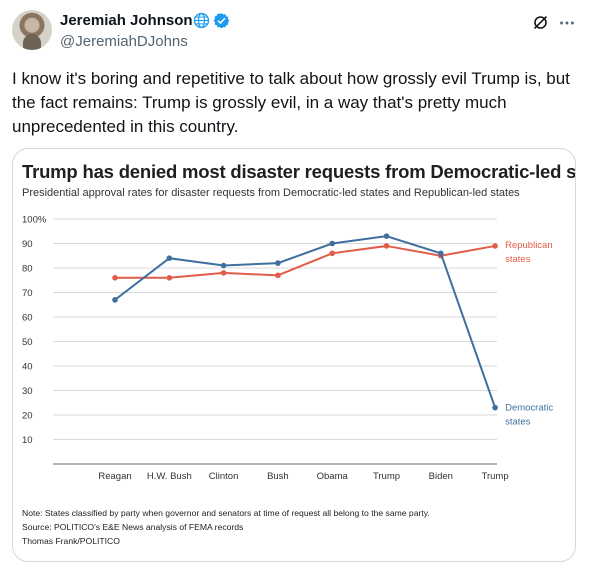 Image resolution: width=592 pixels, height=570 pixels. Describe the element at coordinates (124, 41) in the screenshot. I see `user-handle: @JeremiahDJohns` at that location.